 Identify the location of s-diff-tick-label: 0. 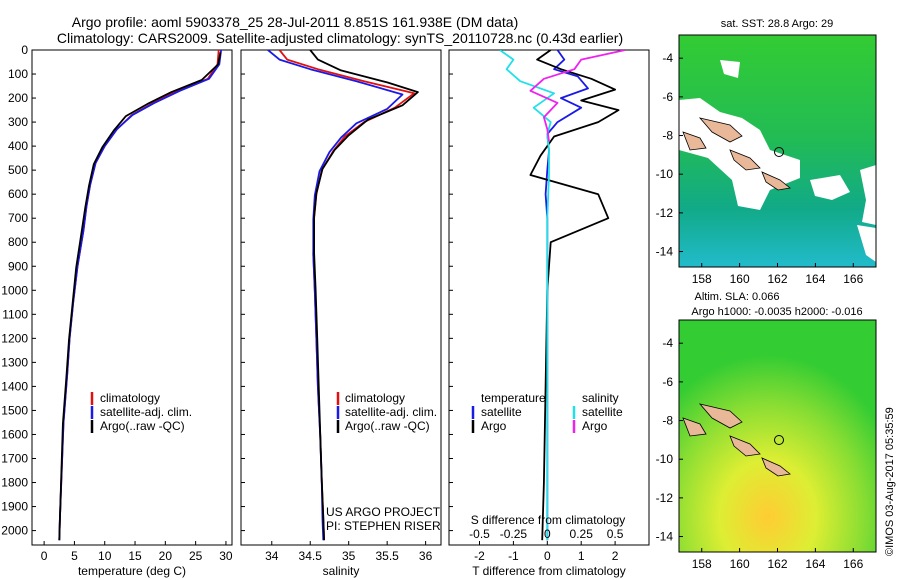
(547, 534).